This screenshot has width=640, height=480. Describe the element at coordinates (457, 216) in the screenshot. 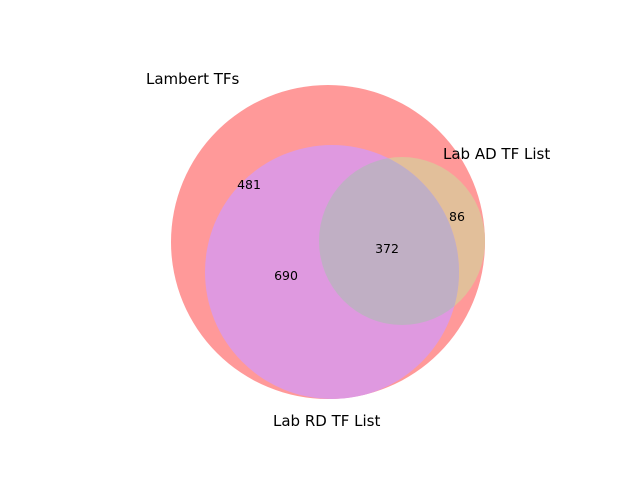

I see `region-lambert-ad-count: 86` at that location.